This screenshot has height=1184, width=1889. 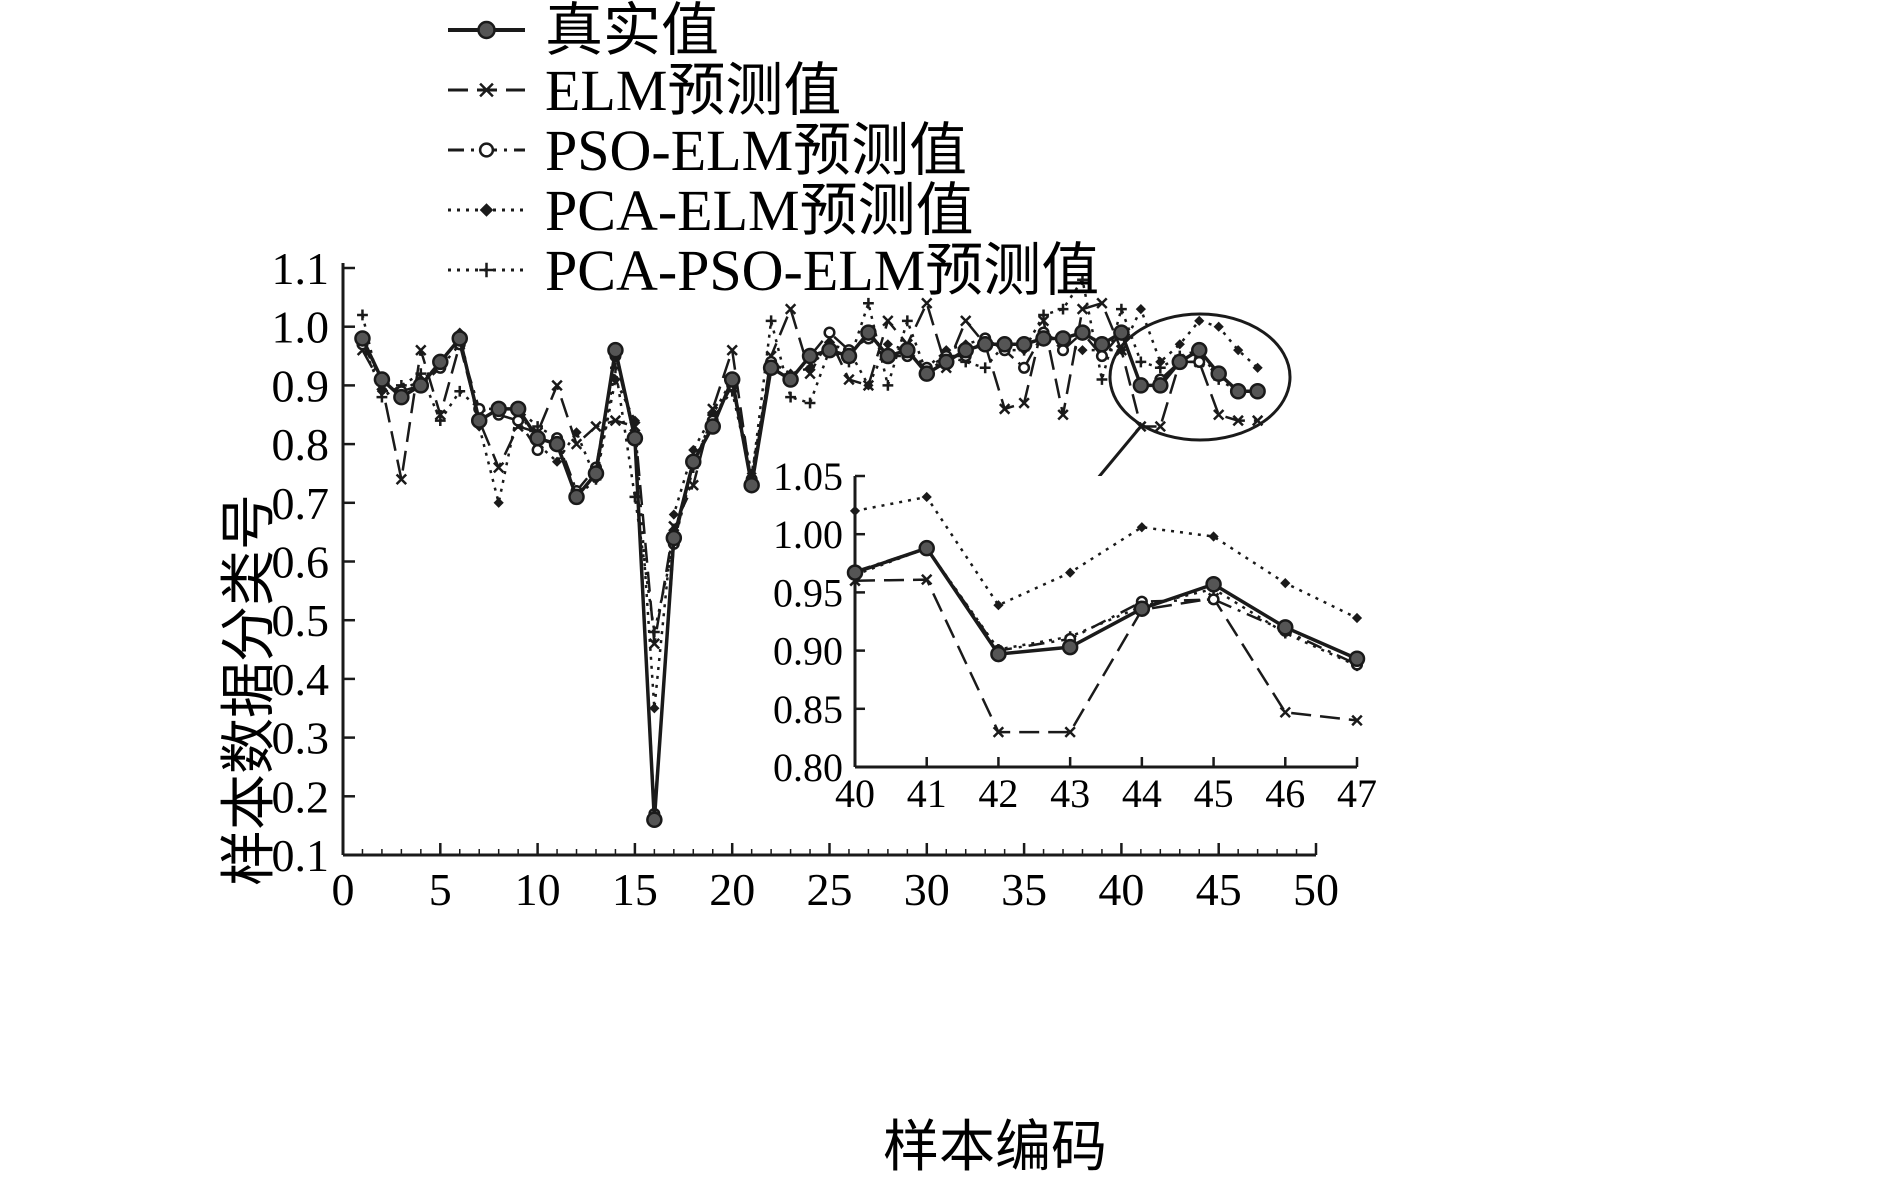 I want to click on x-tick-label: 45, so click(x=1219, y=889).